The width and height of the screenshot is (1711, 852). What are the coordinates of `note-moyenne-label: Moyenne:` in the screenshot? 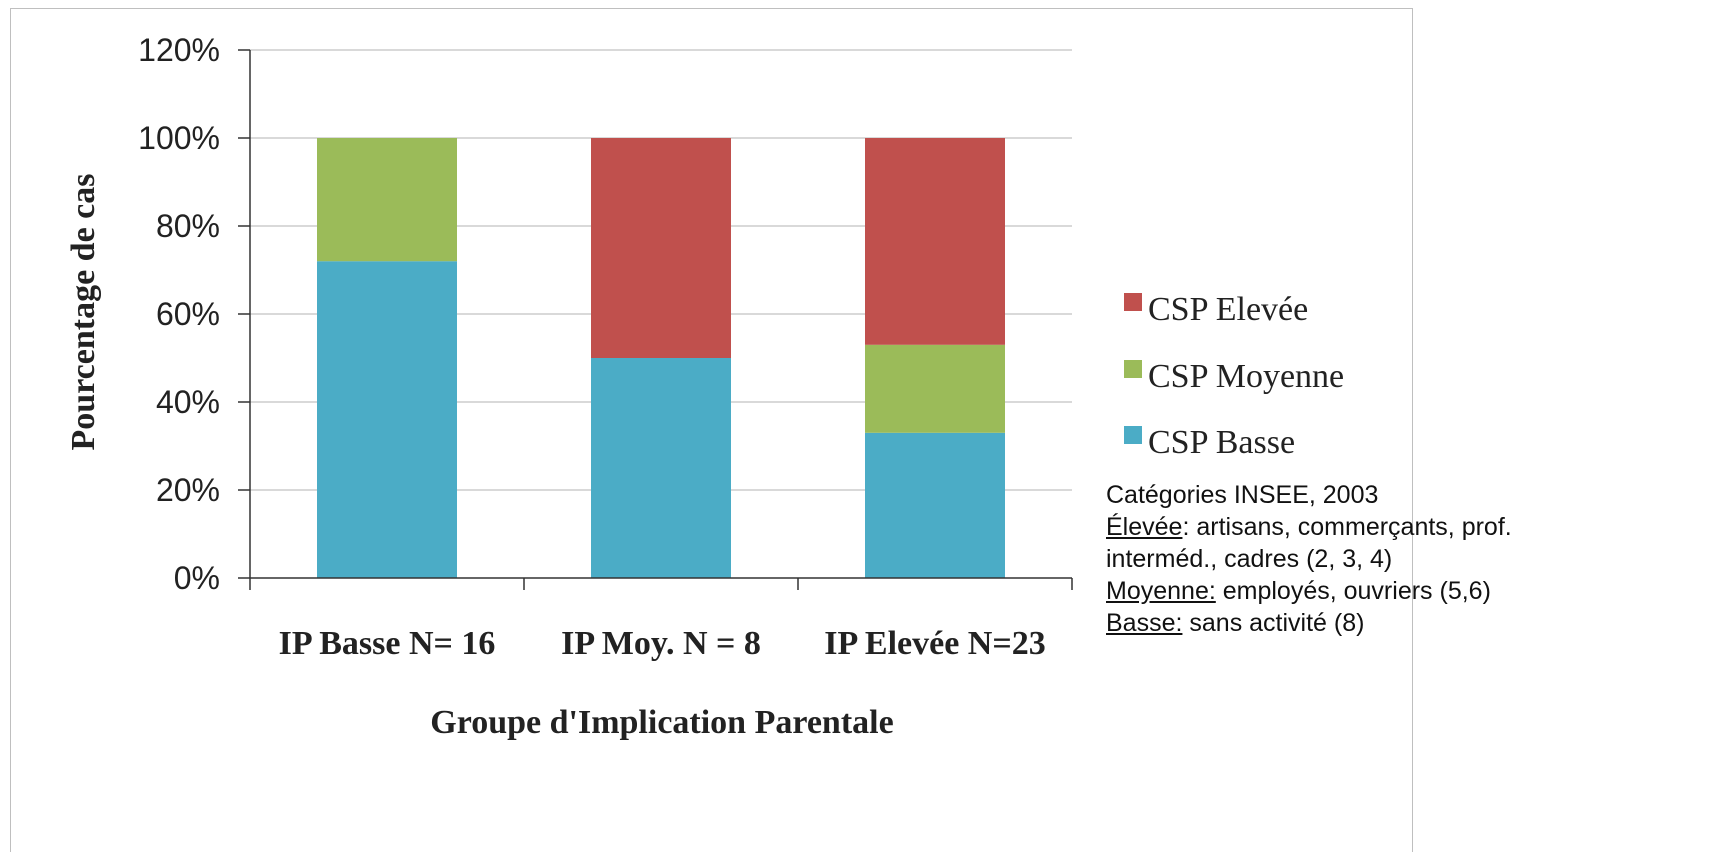 It's located at (1161, 591).